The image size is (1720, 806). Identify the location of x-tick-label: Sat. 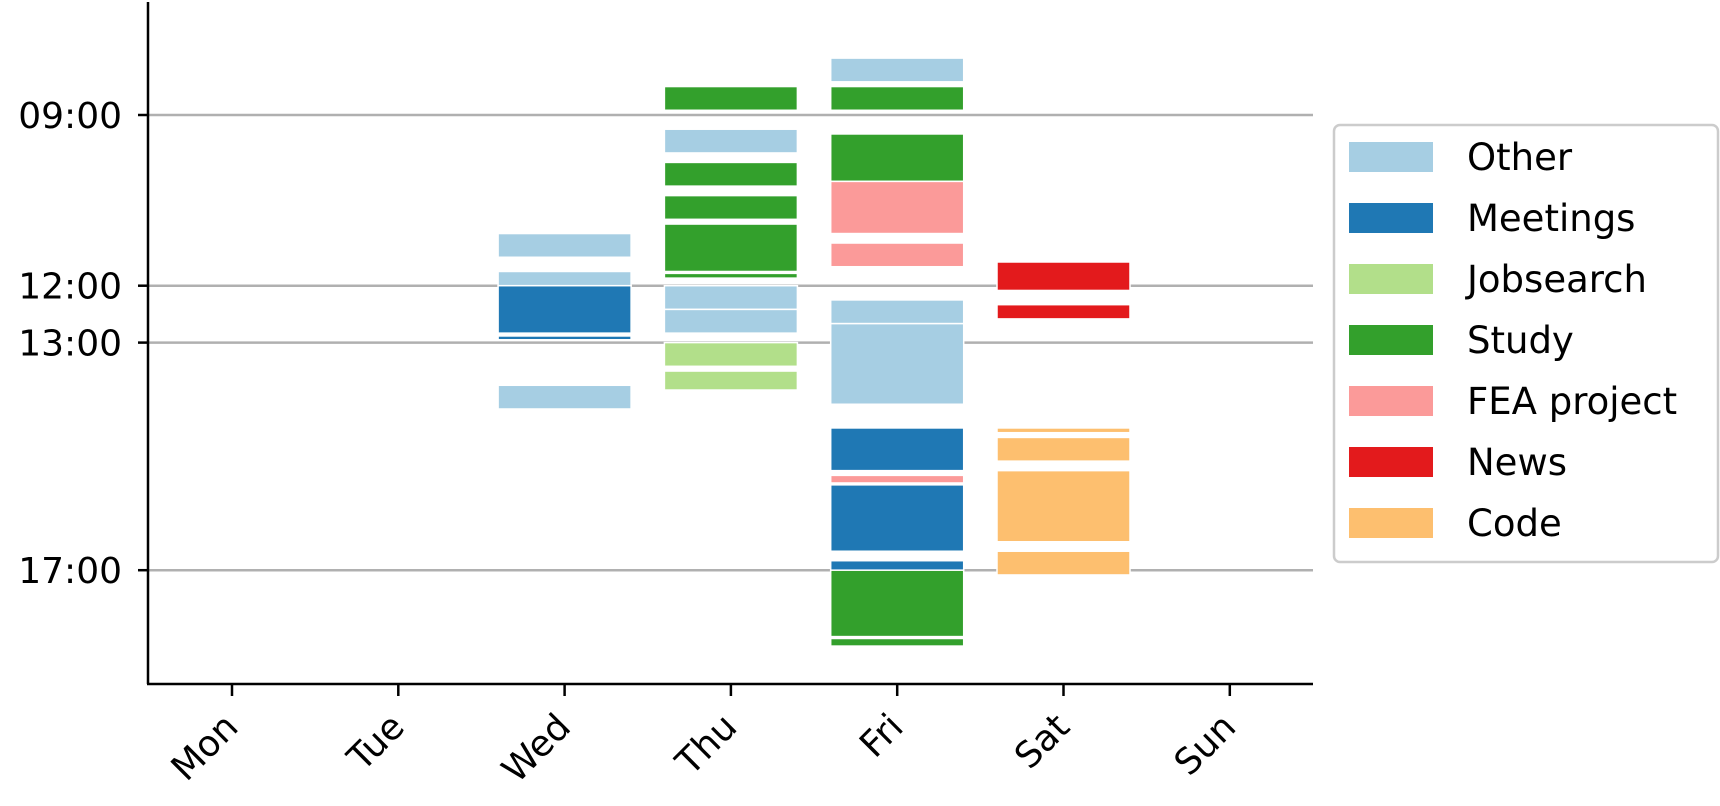
(1042, 741).